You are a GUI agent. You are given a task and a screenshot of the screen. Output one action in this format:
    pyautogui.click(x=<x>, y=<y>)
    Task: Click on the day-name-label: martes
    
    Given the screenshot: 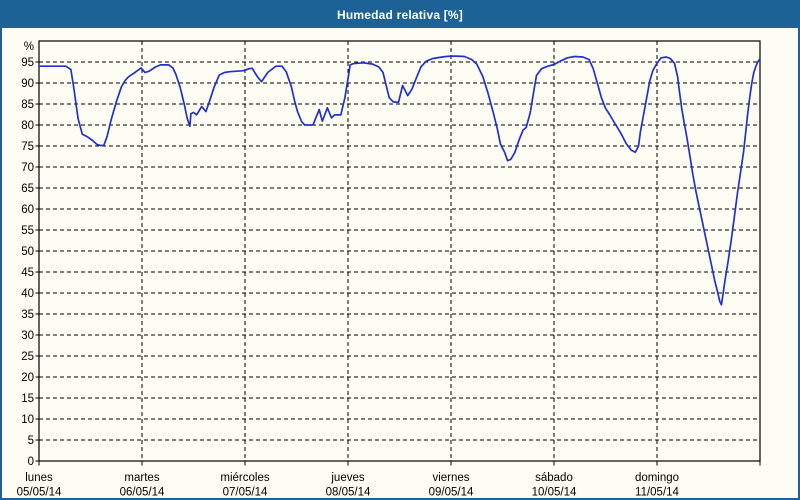 What is the action you would take?
    pyautogui.click(x=141, y=478)
    